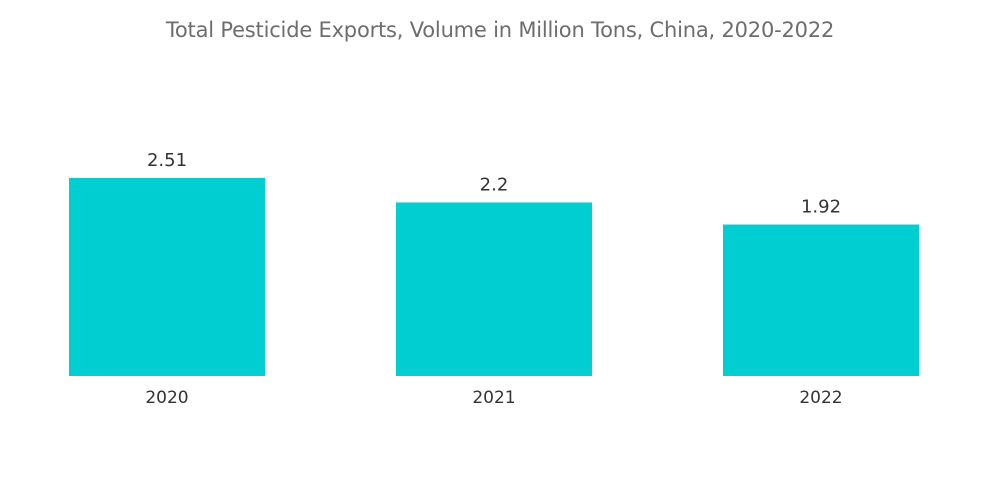 Image resolution: width=1000 pixels, height=504 pixels. What do you see at coordinates (166, 398) in the screenshot?
I see `category-label-2020: 2020` at bounding box center [166, 398].